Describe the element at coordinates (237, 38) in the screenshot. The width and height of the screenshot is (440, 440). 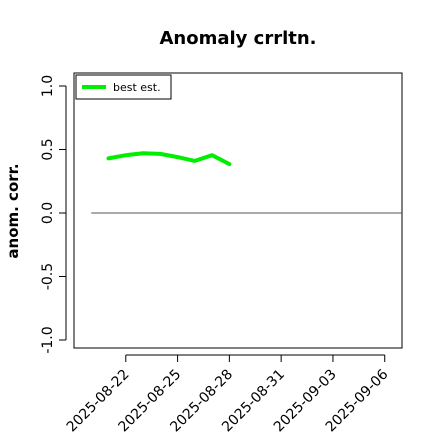
I see `chart-title: Anomaly crrltn.` at that location.